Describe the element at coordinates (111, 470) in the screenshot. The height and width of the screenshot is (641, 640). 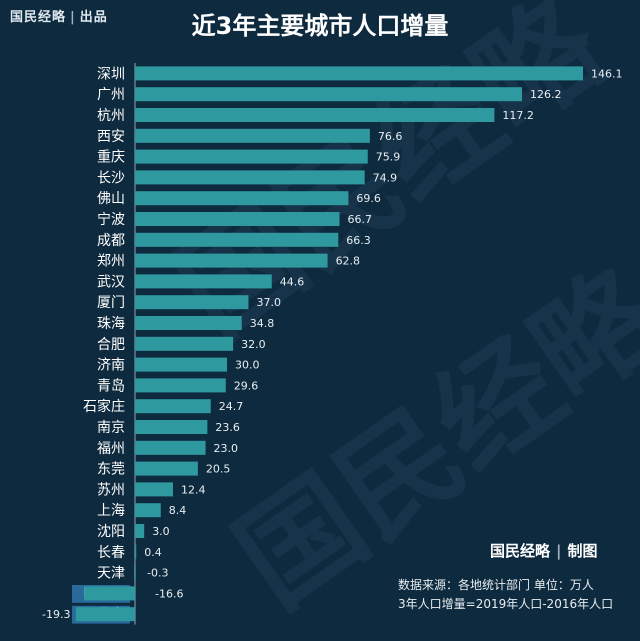
I see `category-label: 东莞` at that location.